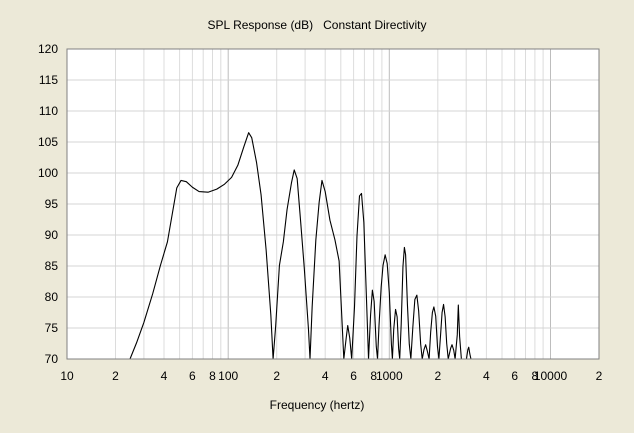  What do you see at coordinates (52, 204) in the screenshot?
I see `y-tick-label: 95` at bounding box center [52, 204].